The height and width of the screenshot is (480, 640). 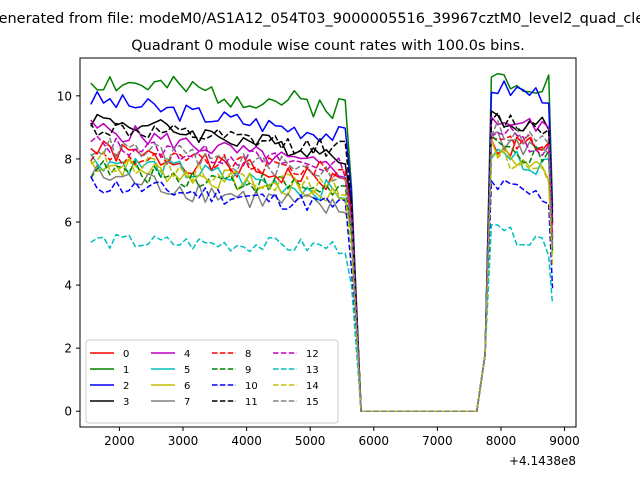 I want to click on x-tick-label: 6000, so click(x=374, y=441).